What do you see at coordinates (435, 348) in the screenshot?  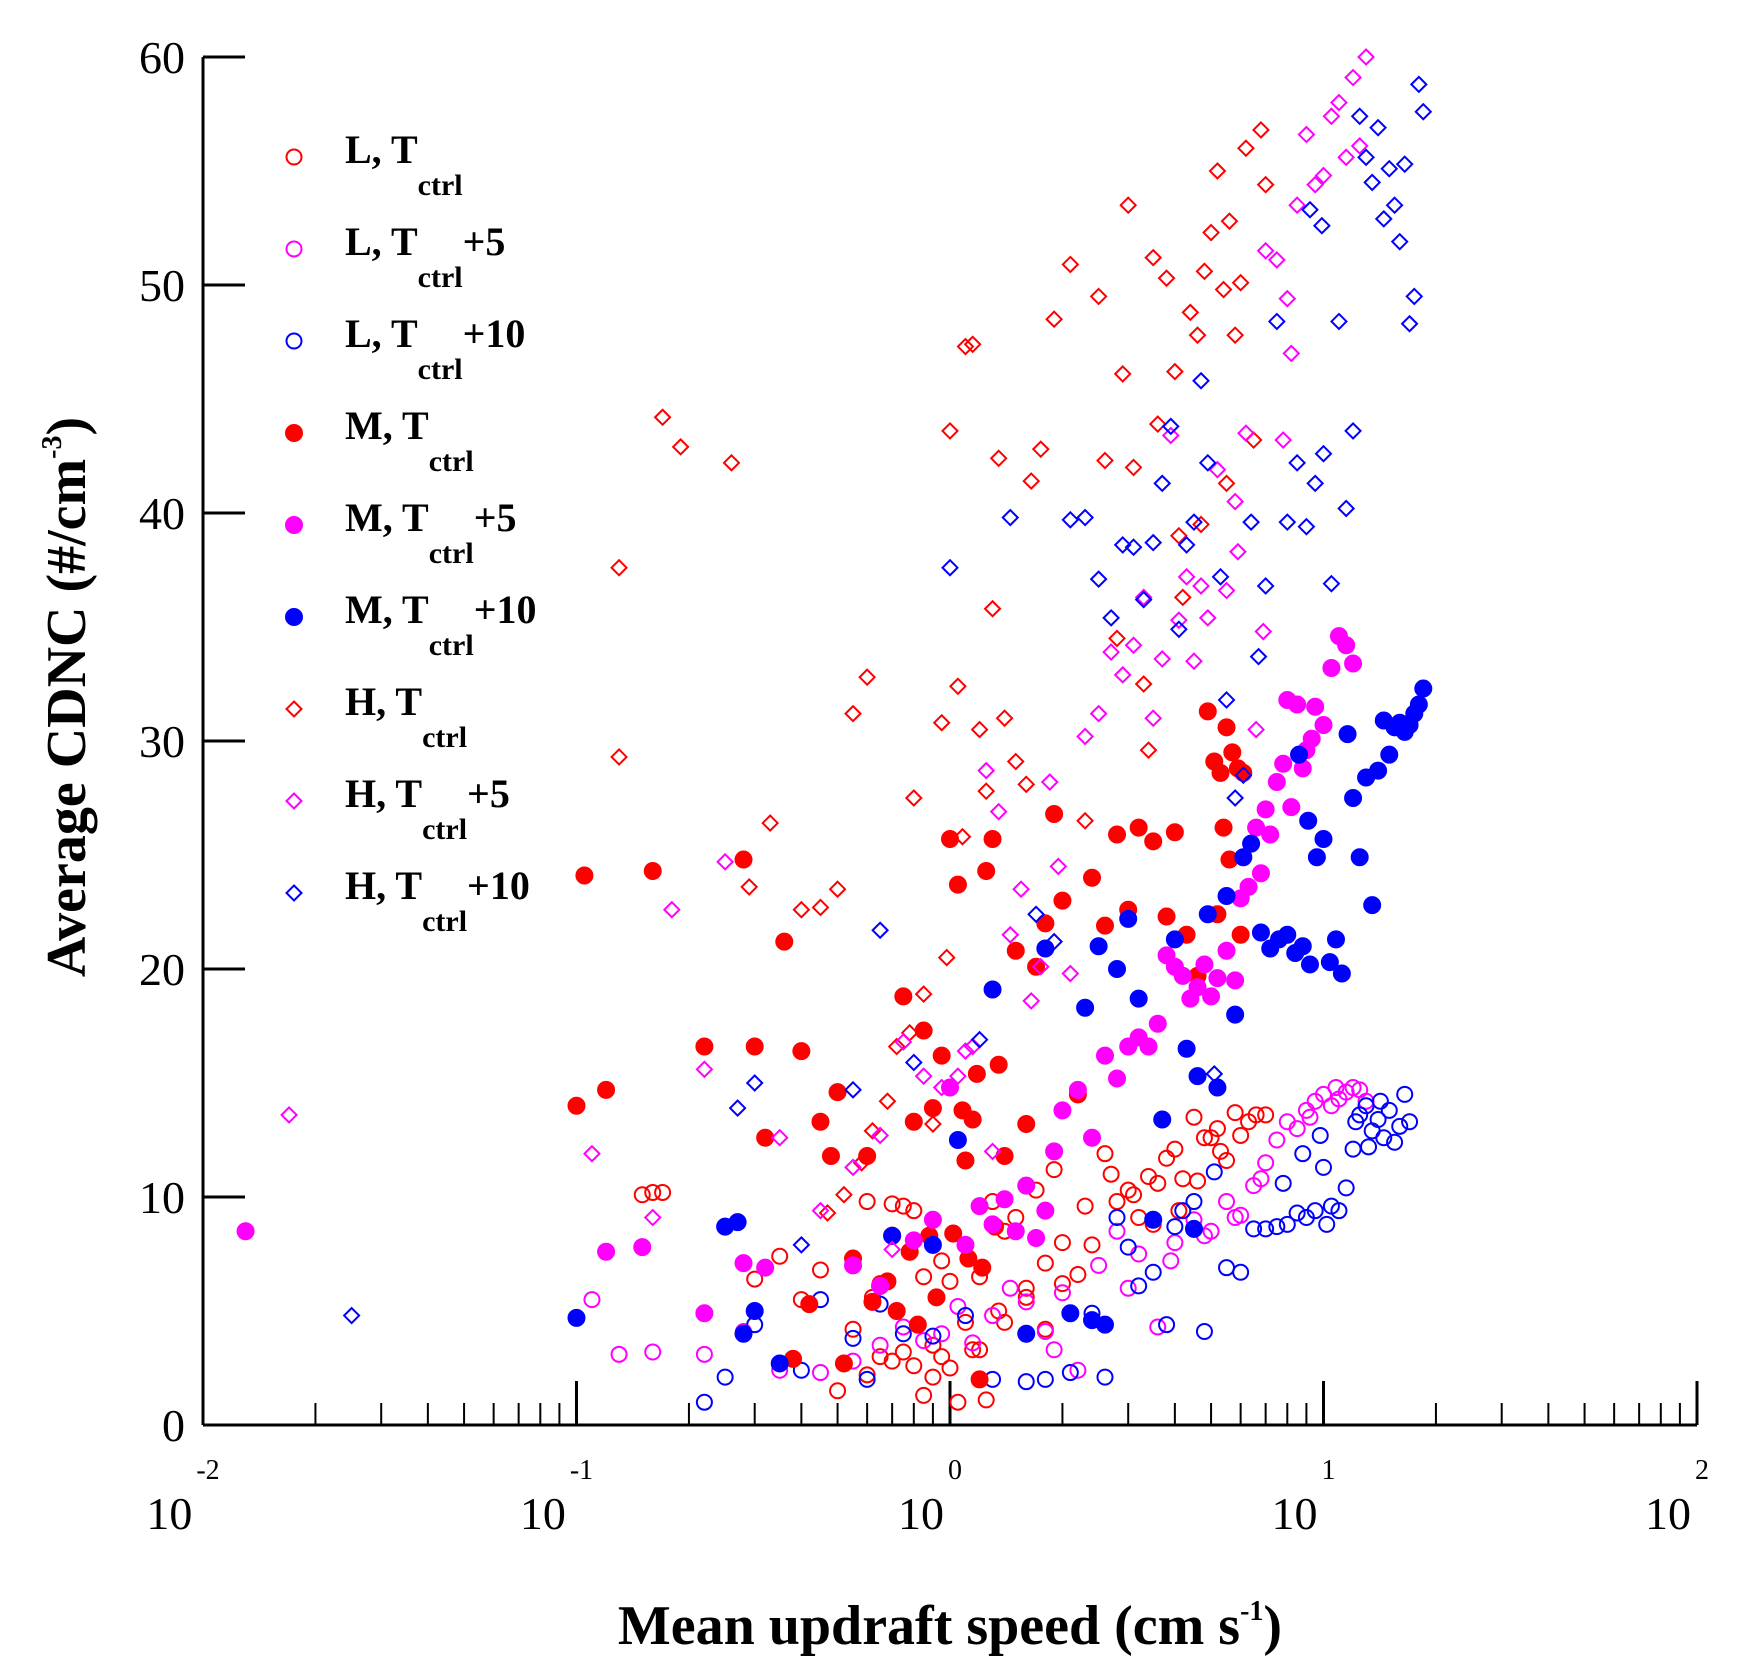 I see `legend-label: L, Tctrl+10` at bounding box center [435, 348].